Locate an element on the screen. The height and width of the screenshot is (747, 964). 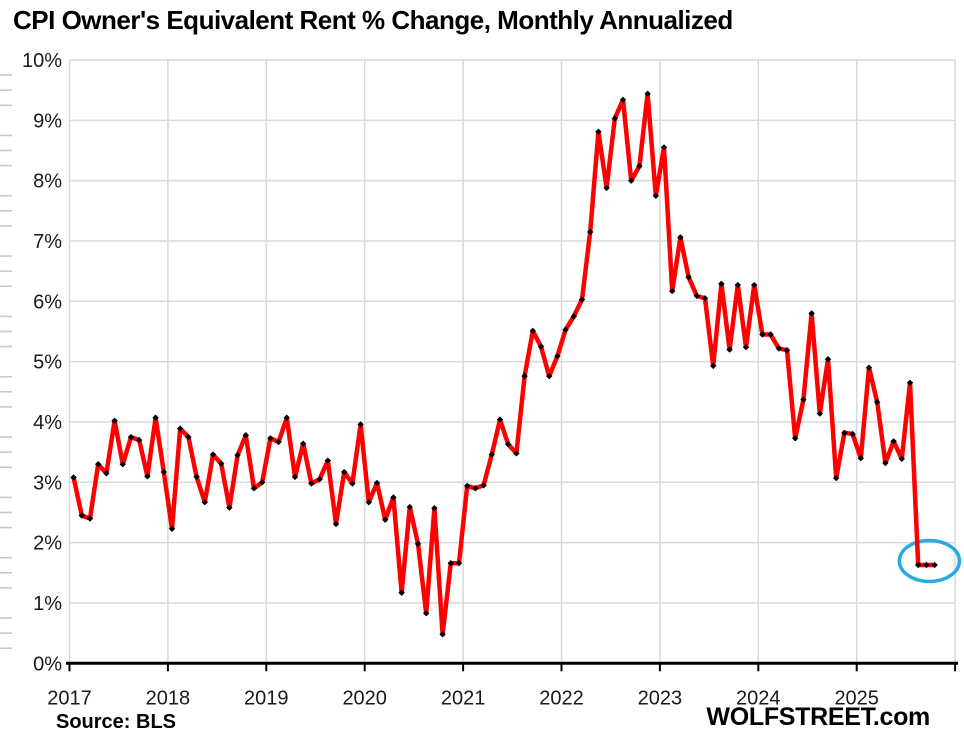
source-note: Source: BLS is located at coordinates (116, 722).